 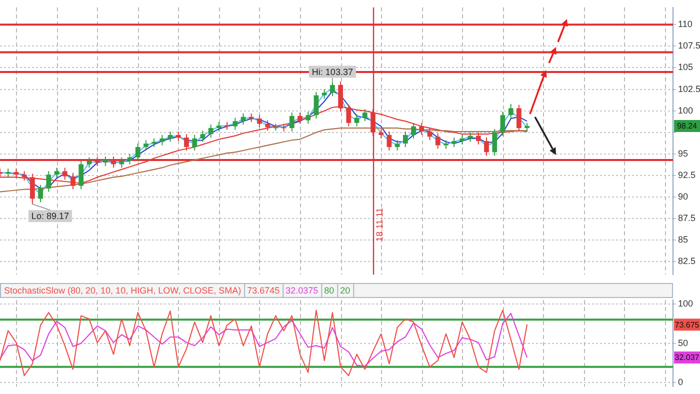 I want to click on y-tick-label: 105, so click(x=686, y=67).